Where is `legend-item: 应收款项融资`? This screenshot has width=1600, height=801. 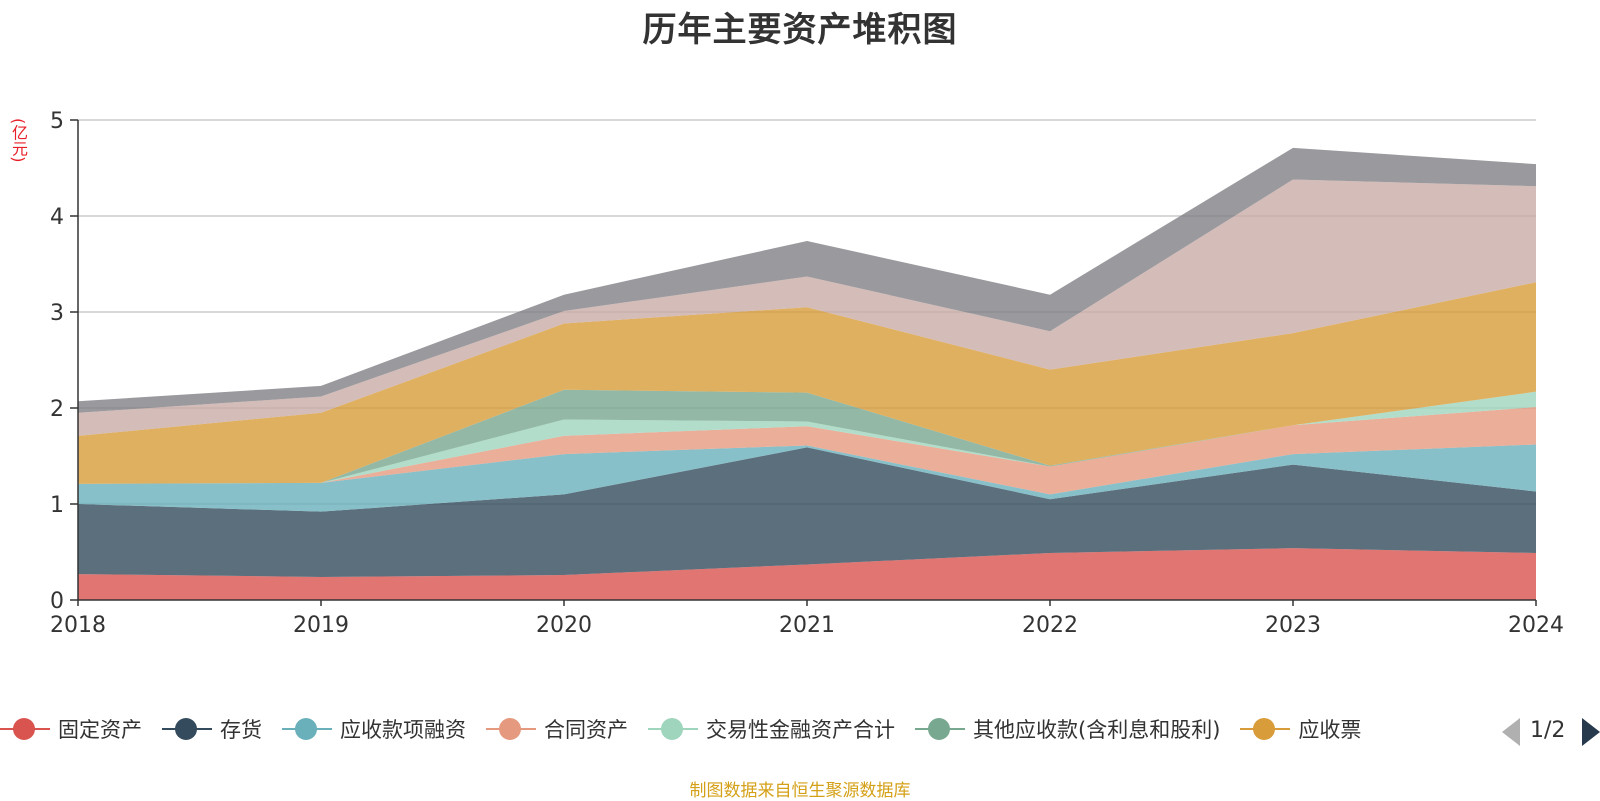 legend-item: 应收款项融资 is located at coordinates (374, 729).